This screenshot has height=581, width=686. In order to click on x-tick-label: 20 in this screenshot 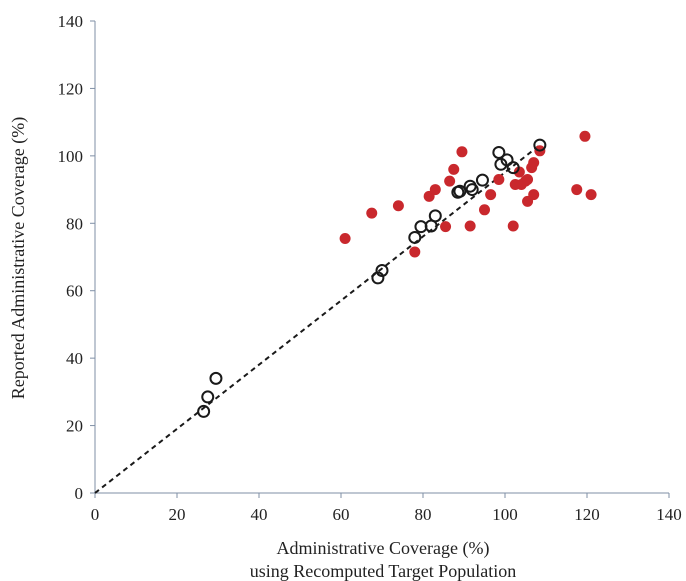, I will do `click(177, 514)`.